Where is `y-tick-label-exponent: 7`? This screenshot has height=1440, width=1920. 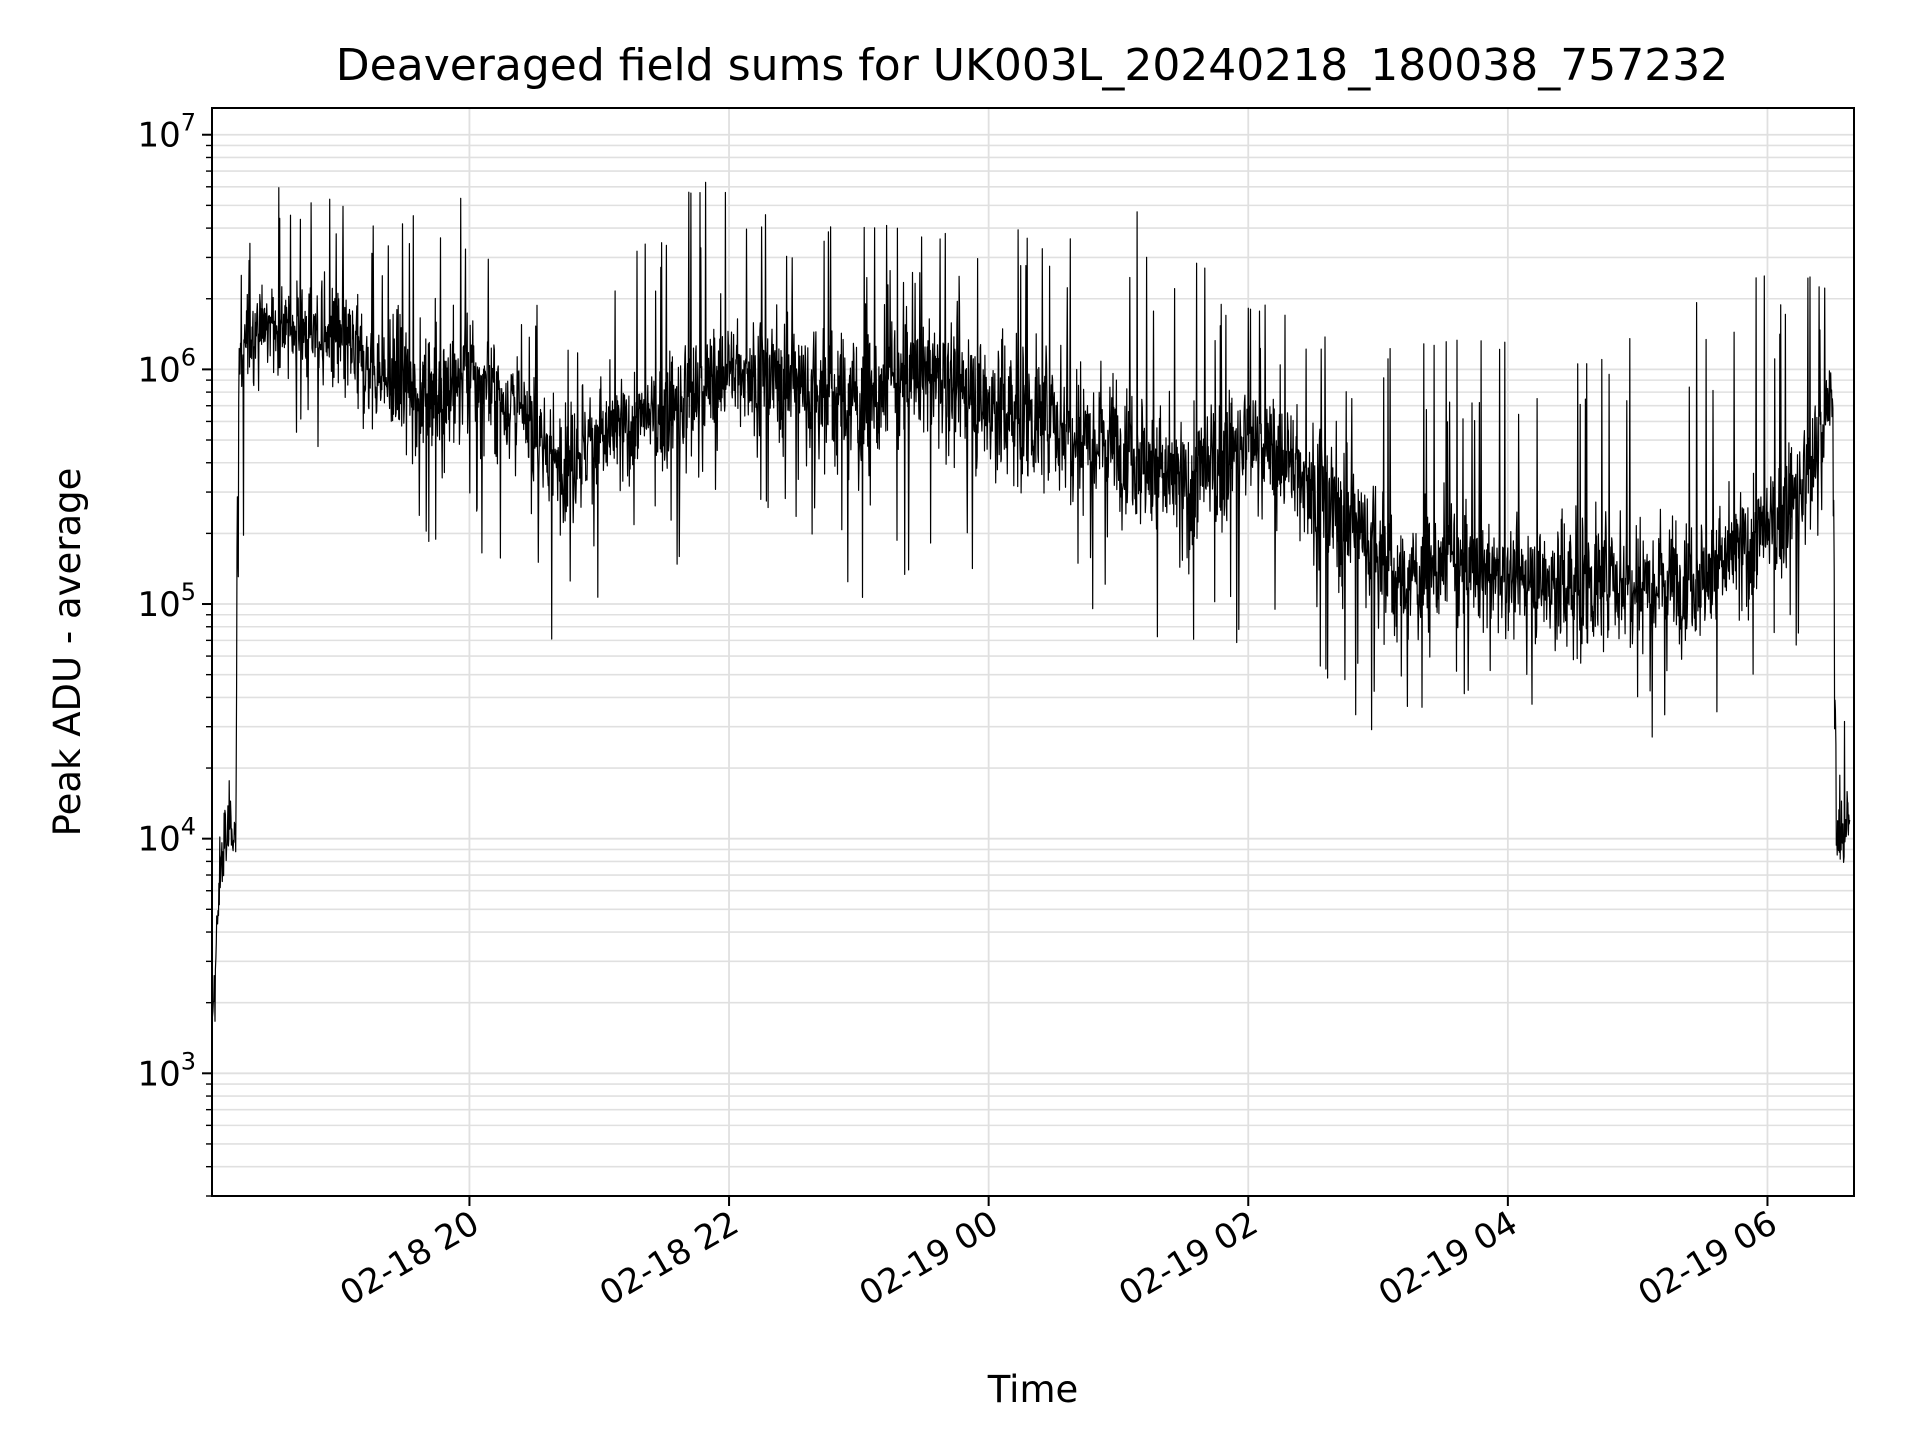 y-tick-label-exponent: 7 is located at coordinates (188, 123).